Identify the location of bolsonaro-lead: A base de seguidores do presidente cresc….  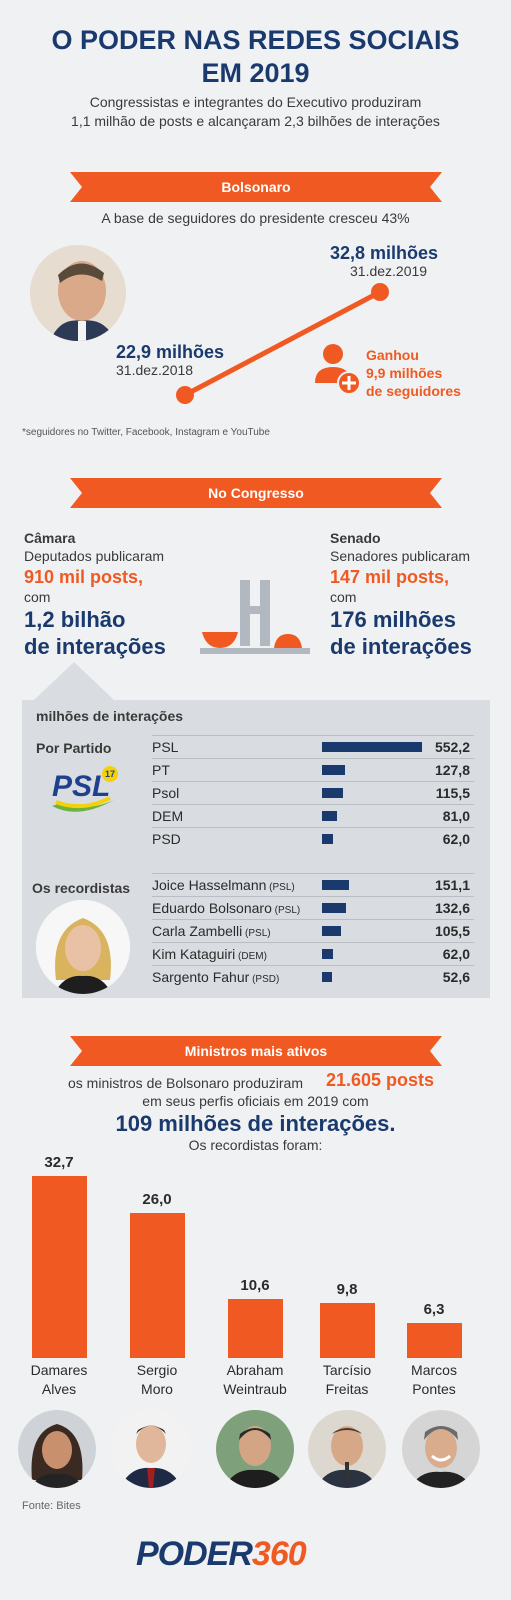
(255, 218).